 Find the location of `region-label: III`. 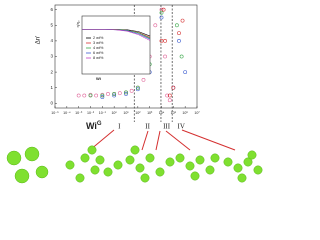

region-label: III is located at coordinates (167, 127).